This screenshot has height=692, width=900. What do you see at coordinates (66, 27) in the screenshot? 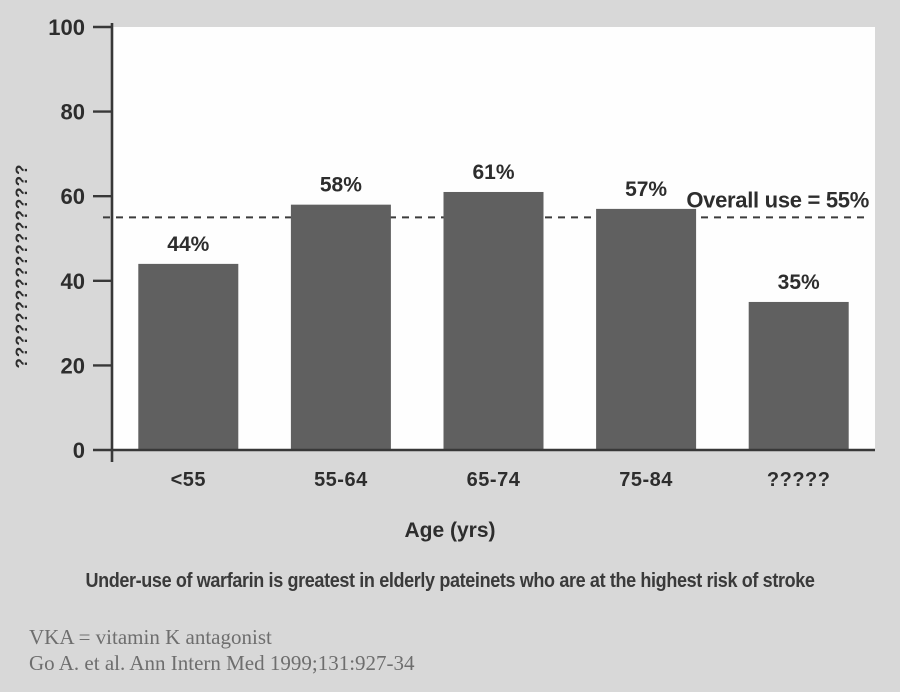
I see `y-tick-label: 100` at bounding box center [66, 27].